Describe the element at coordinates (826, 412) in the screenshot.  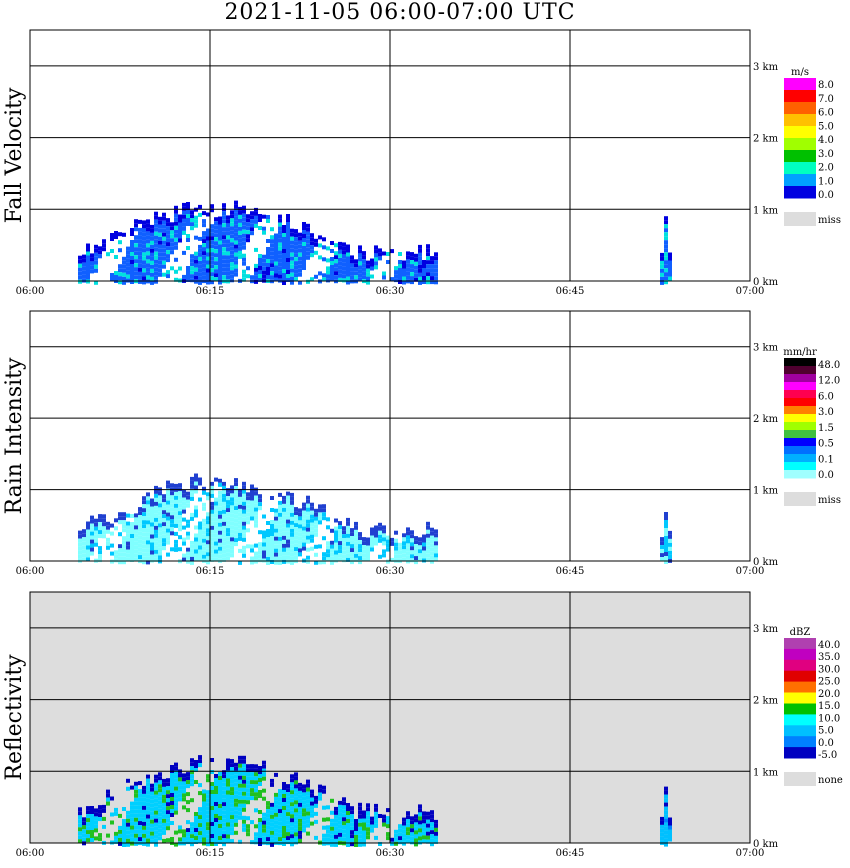
I see `legend-label: 3.0` at that location.